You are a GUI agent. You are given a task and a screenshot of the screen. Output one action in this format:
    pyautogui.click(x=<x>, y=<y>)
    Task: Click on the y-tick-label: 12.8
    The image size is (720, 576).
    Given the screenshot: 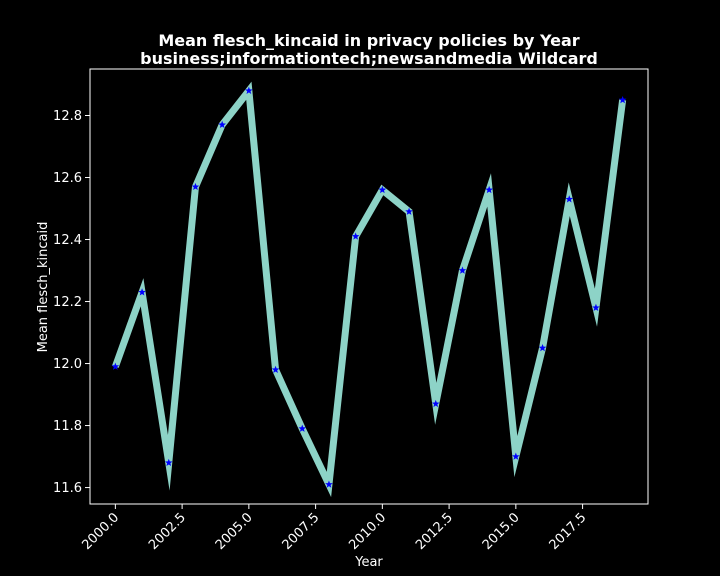 What is the action you would take?
    pyautogui.click(x=67, y=116)
    